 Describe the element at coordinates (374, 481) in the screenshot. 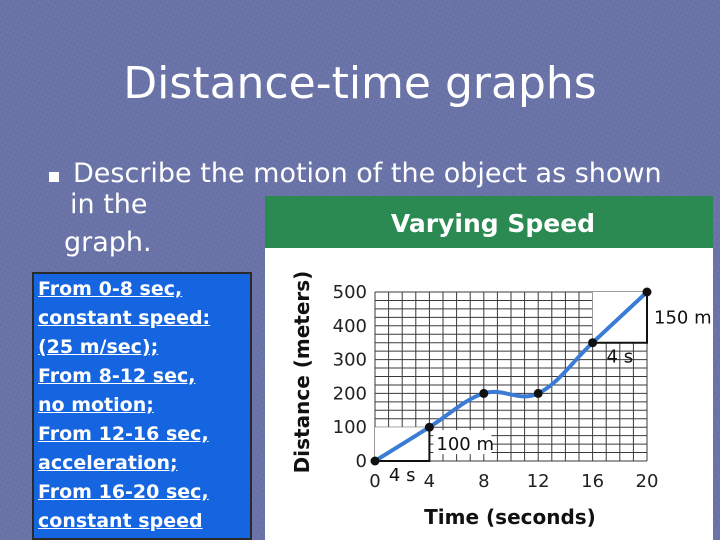

I see `x-tick-label: 0` at that location.